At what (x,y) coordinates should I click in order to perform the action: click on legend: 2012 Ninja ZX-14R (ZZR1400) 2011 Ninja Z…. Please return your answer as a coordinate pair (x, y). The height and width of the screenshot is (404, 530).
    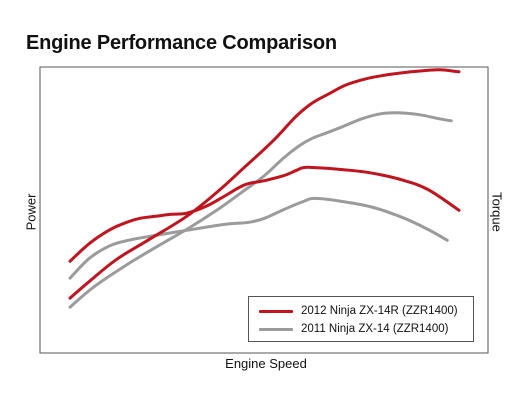
    Looking at the image, I should click on (361, 319).